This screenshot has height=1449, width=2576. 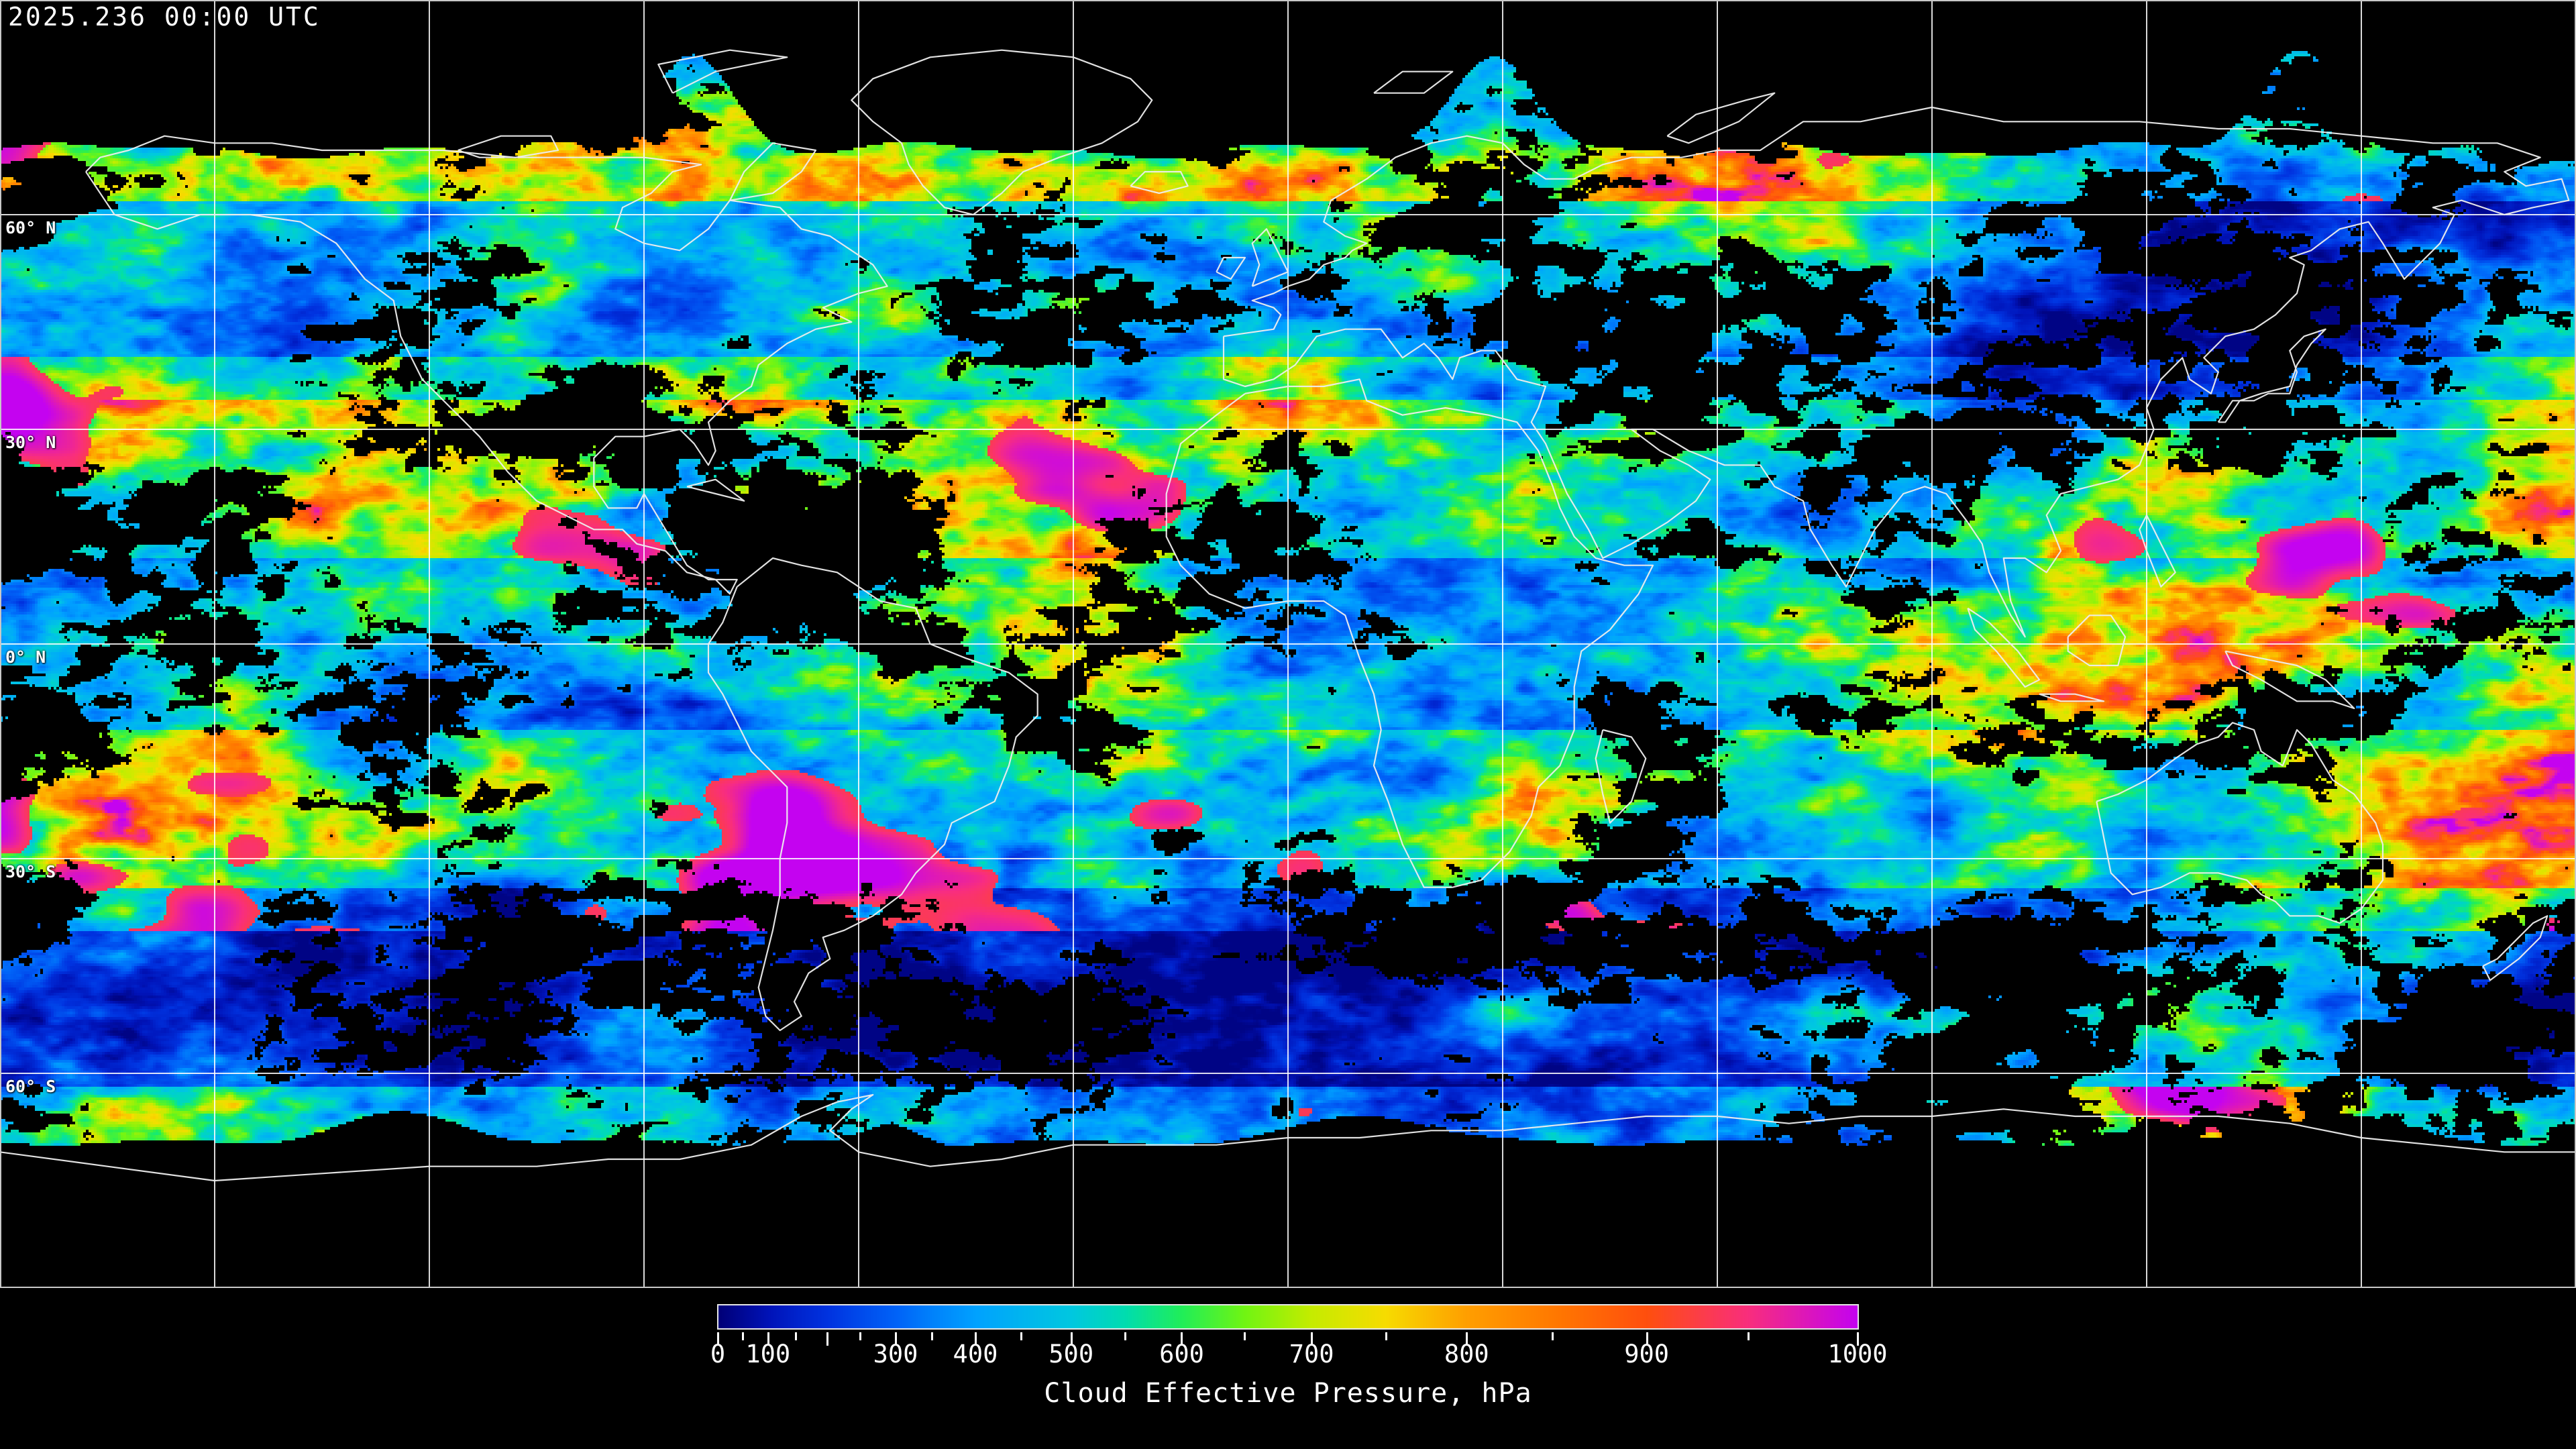 What do you see at coordinates (1288, 1137) in the screenshot?
I see `coastline-antarctica` at bounding box center [1288, 1137].